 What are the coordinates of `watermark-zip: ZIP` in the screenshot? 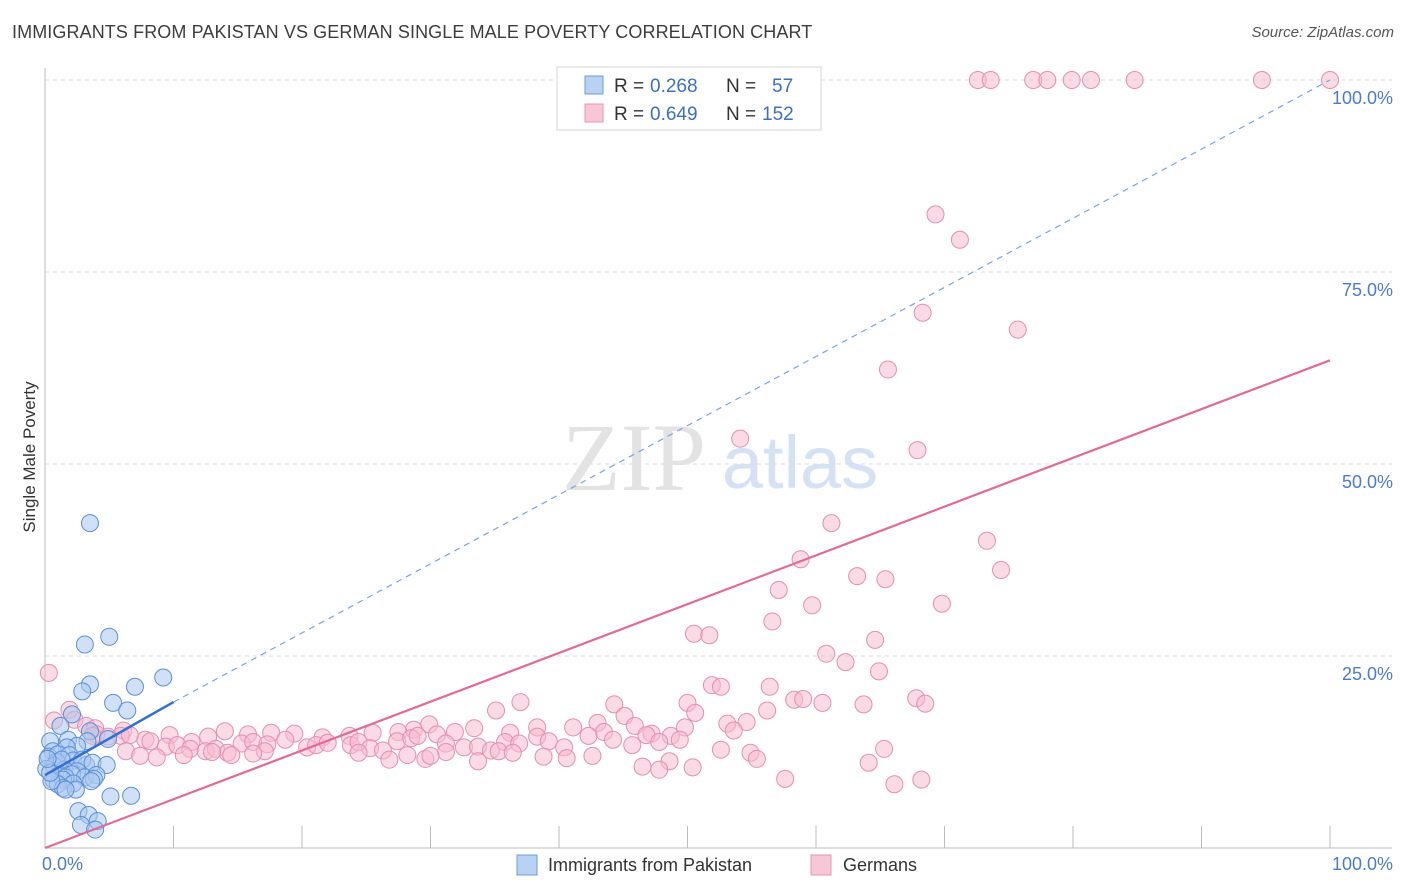 It's located at (634, 457).